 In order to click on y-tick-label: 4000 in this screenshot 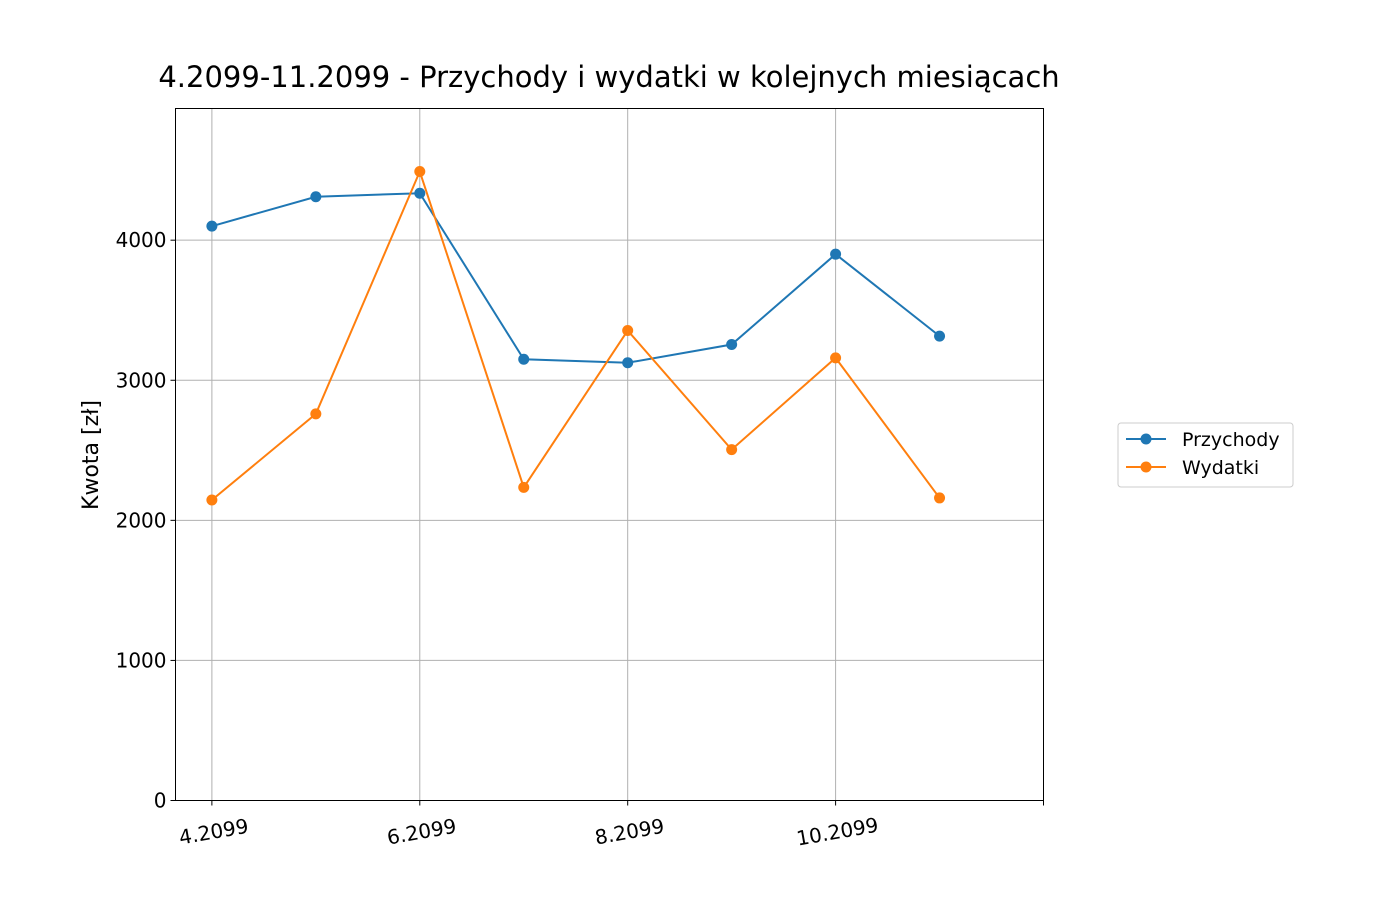, I will do `click(141, 240)`.